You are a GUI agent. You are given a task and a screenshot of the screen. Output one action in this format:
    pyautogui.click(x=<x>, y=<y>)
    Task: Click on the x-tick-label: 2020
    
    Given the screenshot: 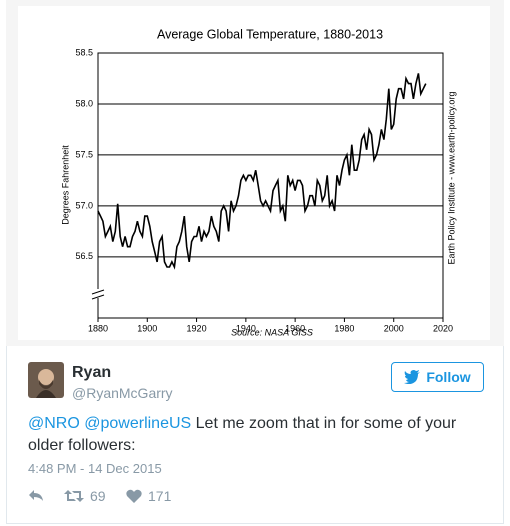 What is the action you would take?
    pyautogui.click(x=443, y=328)
    